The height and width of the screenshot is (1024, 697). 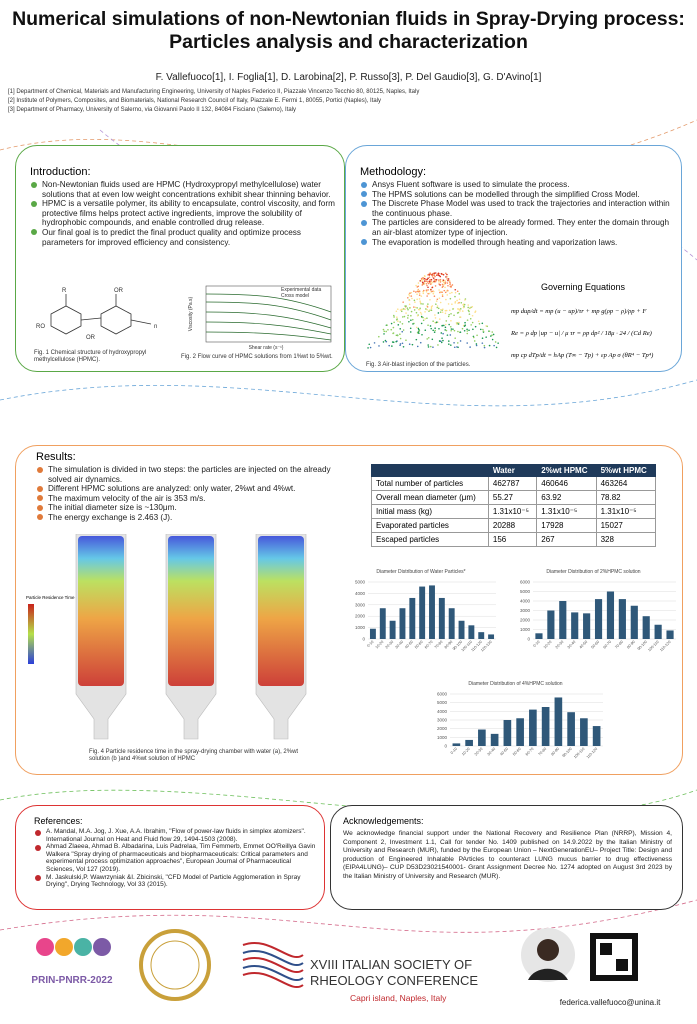 I want to click on cell: 328, so click(x=626, y=539).